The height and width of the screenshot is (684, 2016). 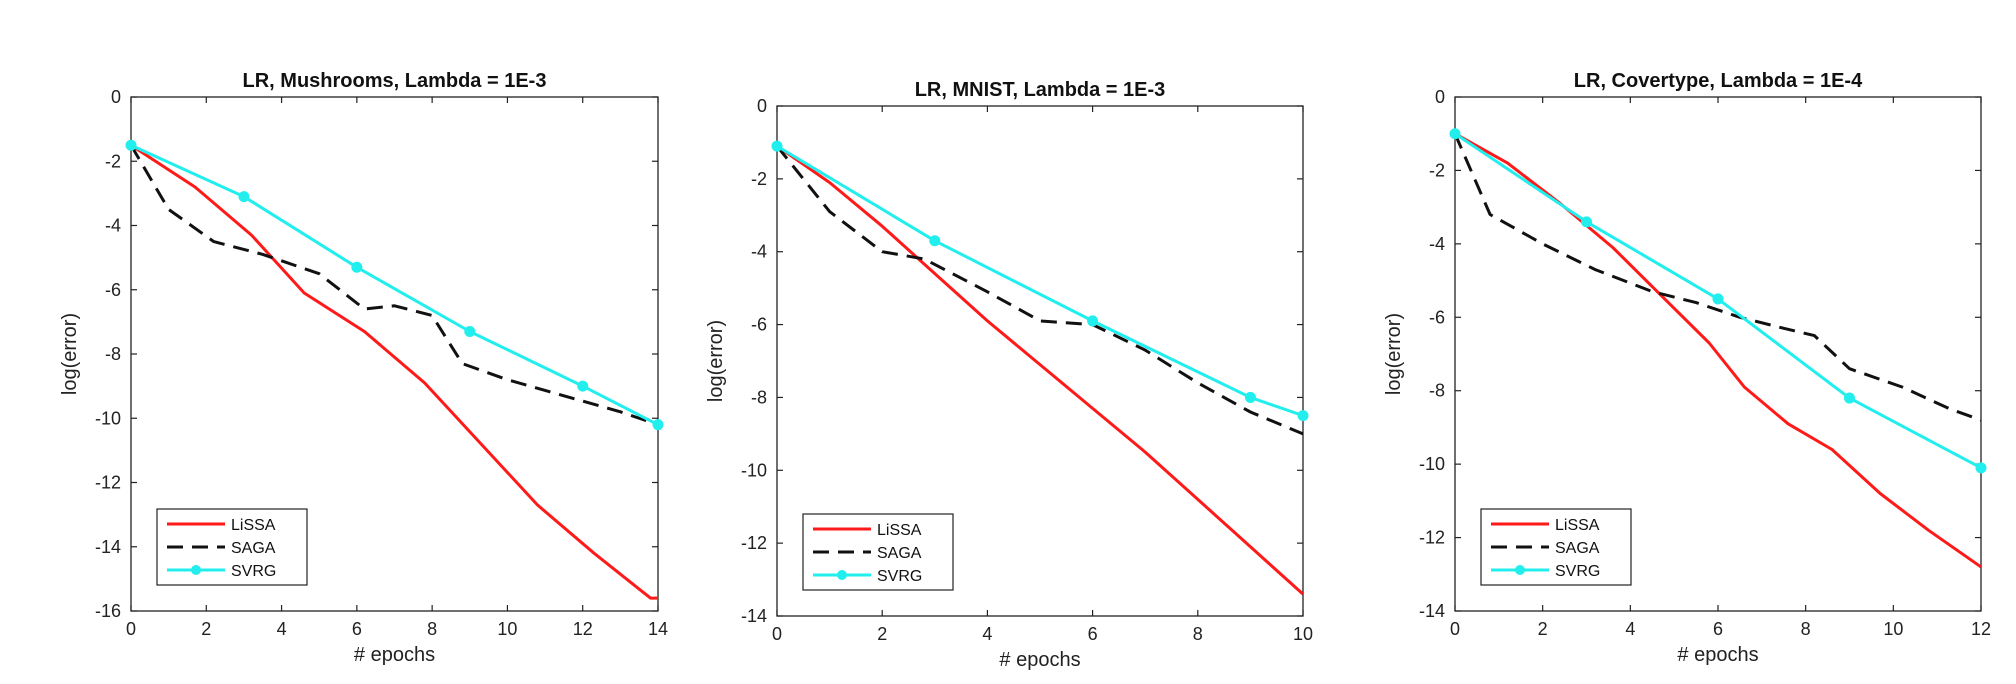 What do you see at coordinates (1040, 90) in the screenshot?
I see `chart-title: LR, MNIST, Lambda = 1E-3` at bounding box center [1040, 90].